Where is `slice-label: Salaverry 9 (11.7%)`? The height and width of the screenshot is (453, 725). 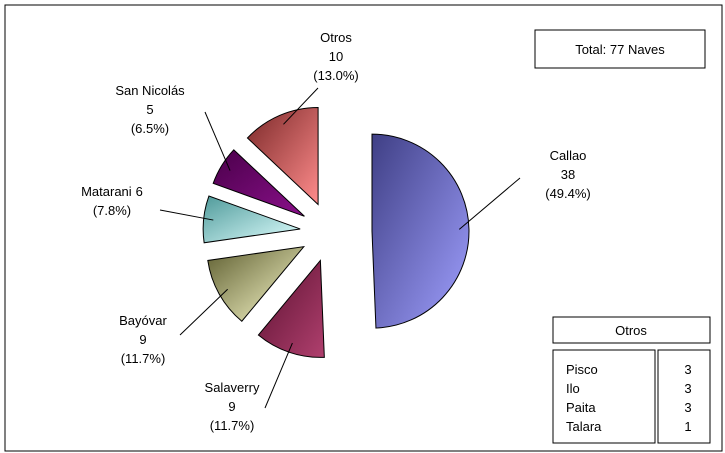
slice-label: Salaverry 9 (11.7%) is located at coordinates (232, 406).